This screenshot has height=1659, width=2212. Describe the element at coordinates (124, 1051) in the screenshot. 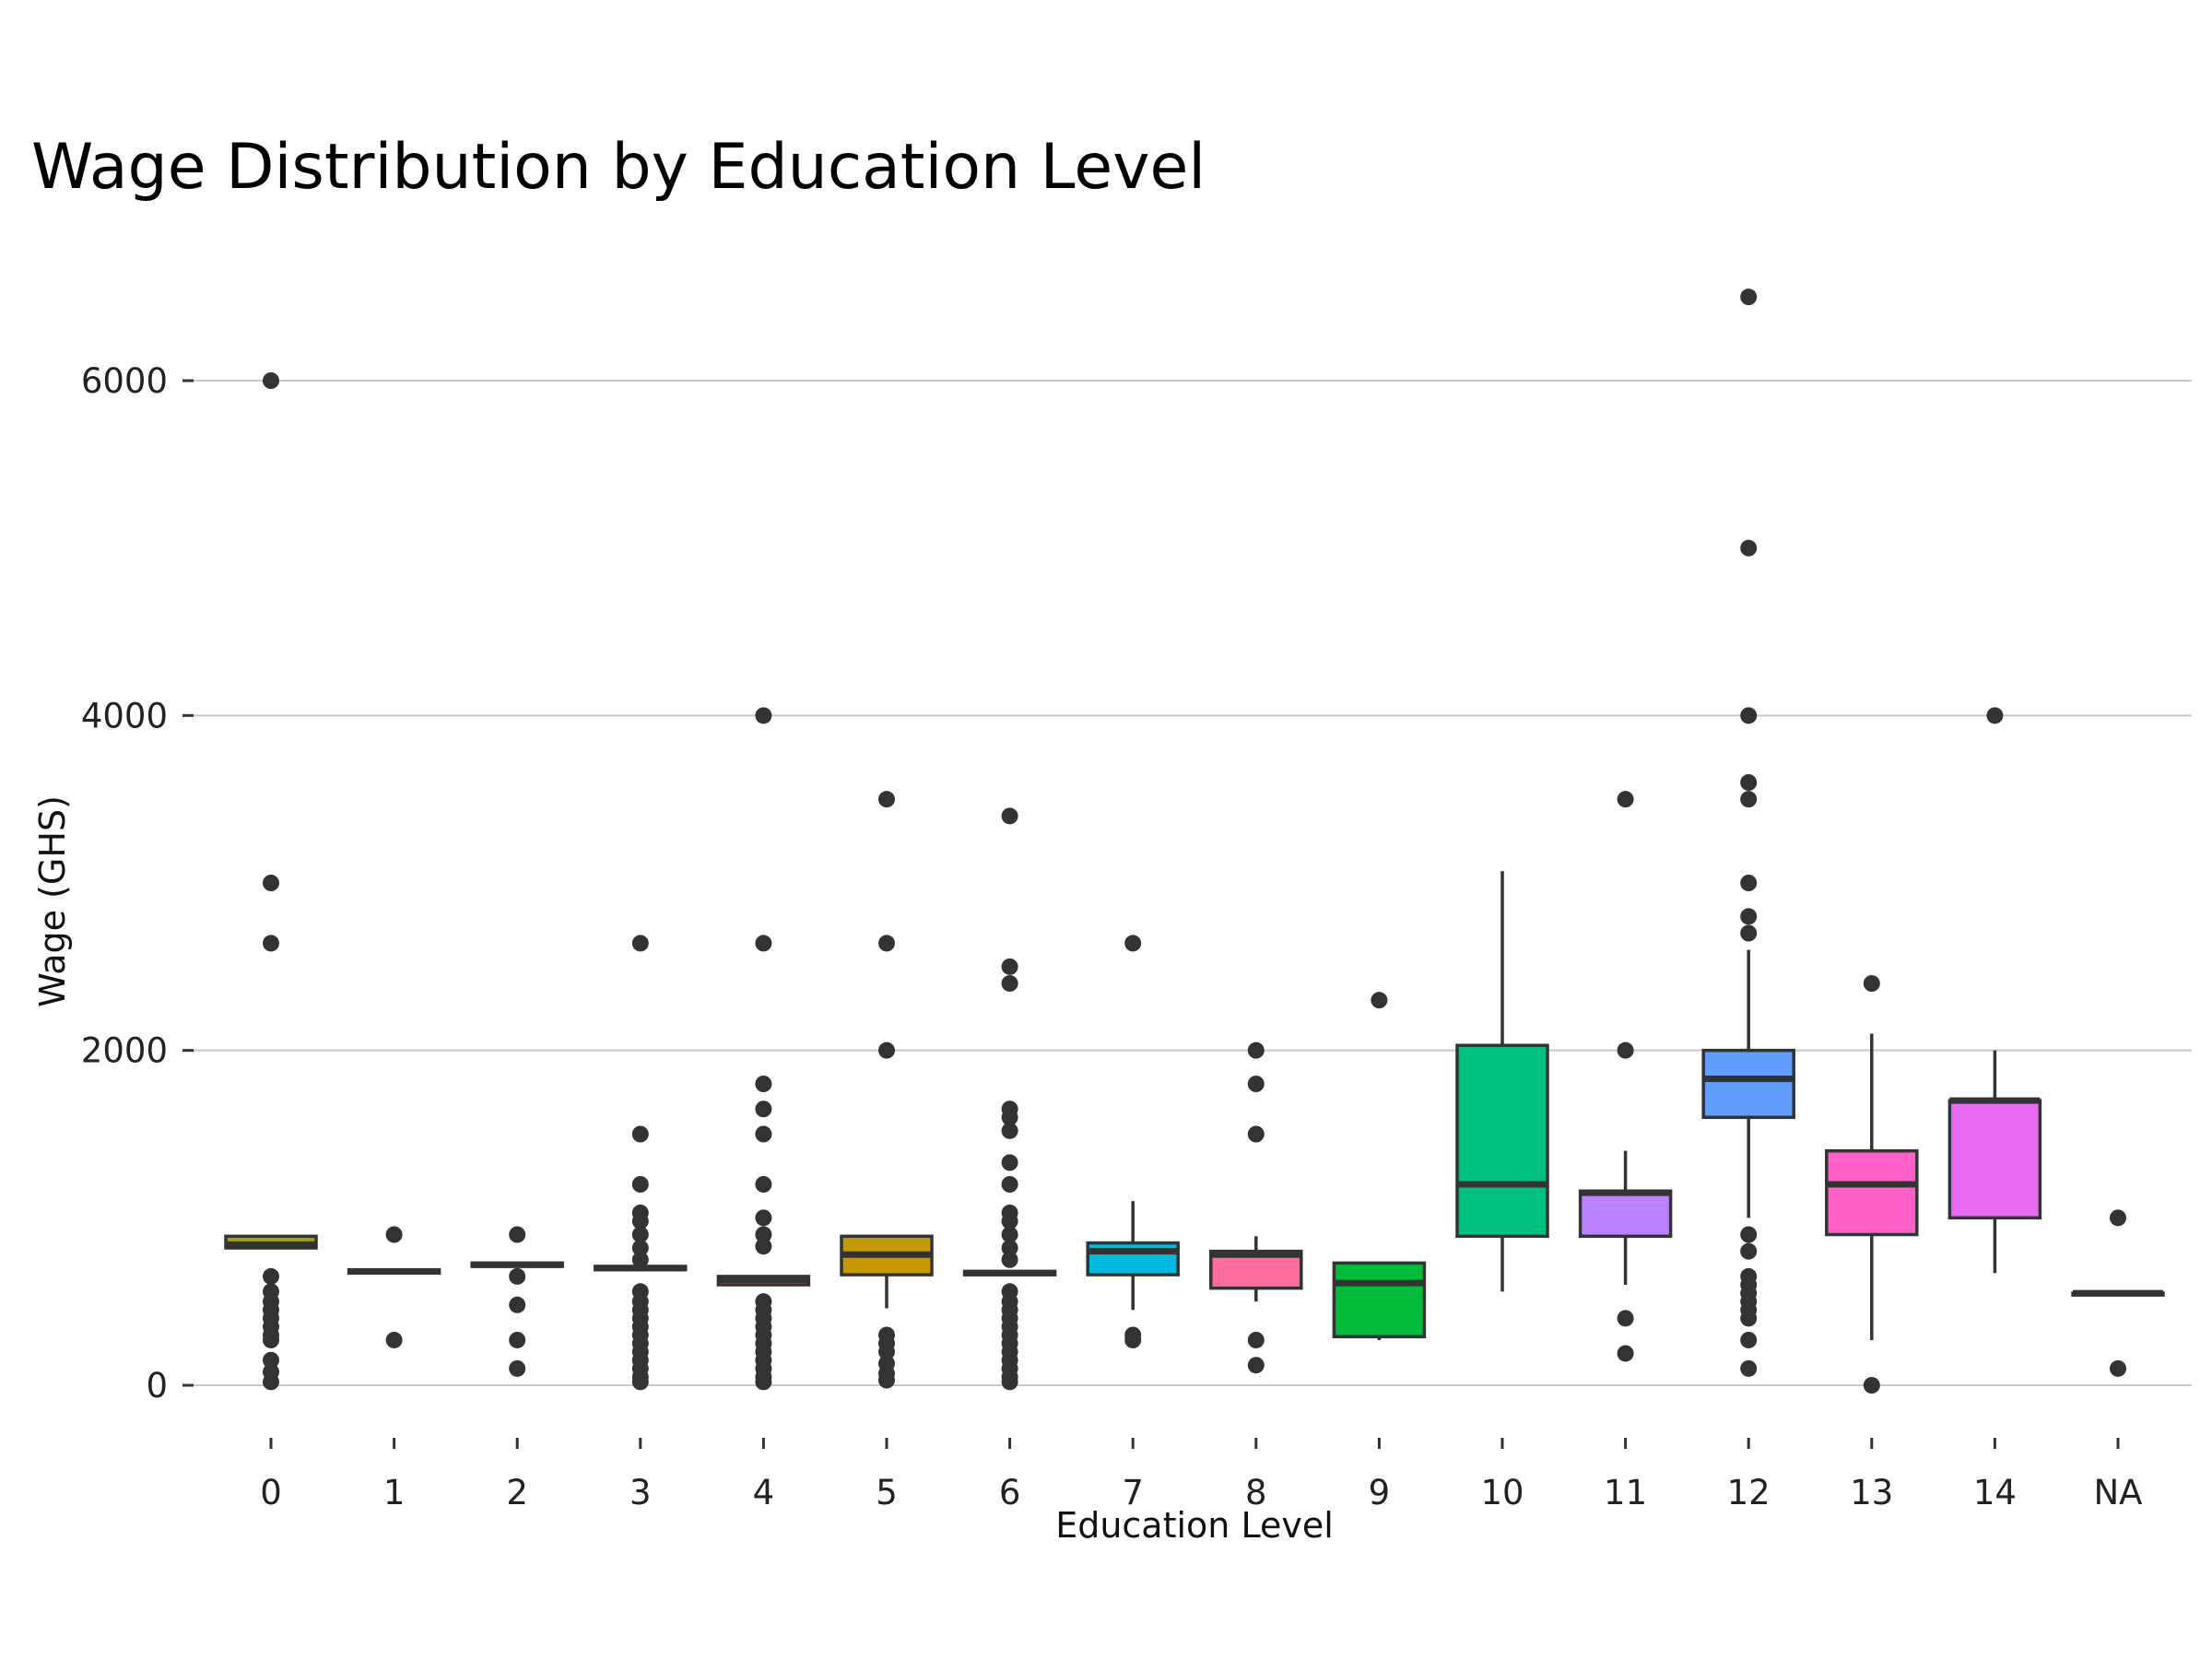

I see `y-tick-label: 2000` at that location.